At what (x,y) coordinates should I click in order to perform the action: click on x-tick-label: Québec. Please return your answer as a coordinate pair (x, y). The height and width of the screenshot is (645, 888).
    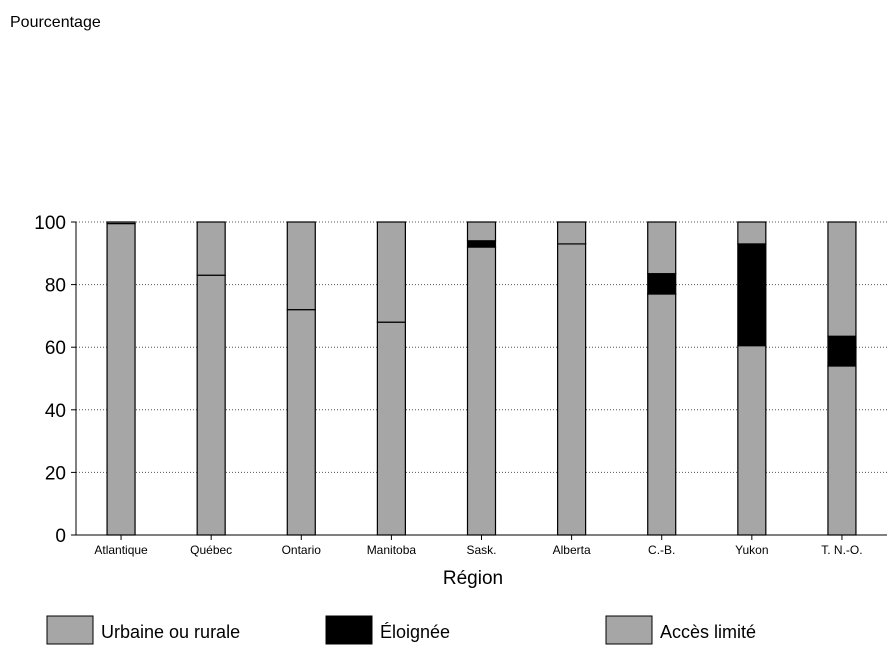
    Looking at the image, I should click on (211, 550).